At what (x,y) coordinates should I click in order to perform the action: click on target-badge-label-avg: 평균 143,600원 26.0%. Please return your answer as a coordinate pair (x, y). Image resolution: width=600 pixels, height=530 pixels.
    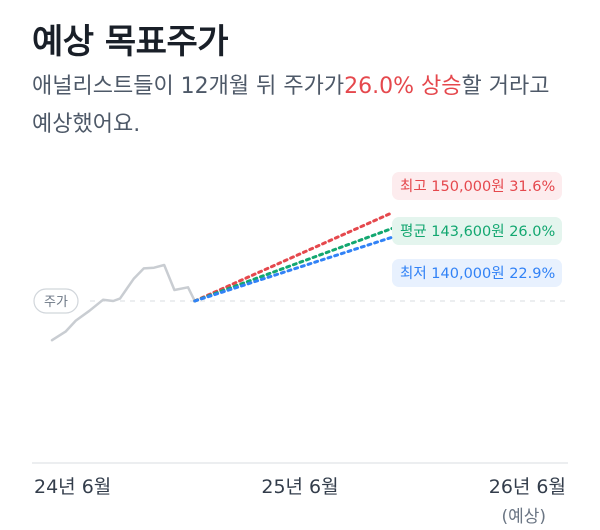
    Looking at the image, I should click on (477, 231).